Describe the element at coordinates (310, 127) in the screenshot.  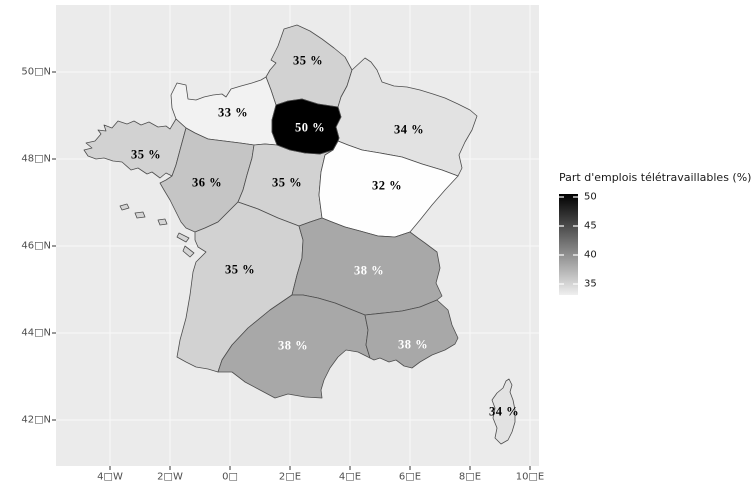
I see `value-label-ile-de-france: 50 %` at that location.